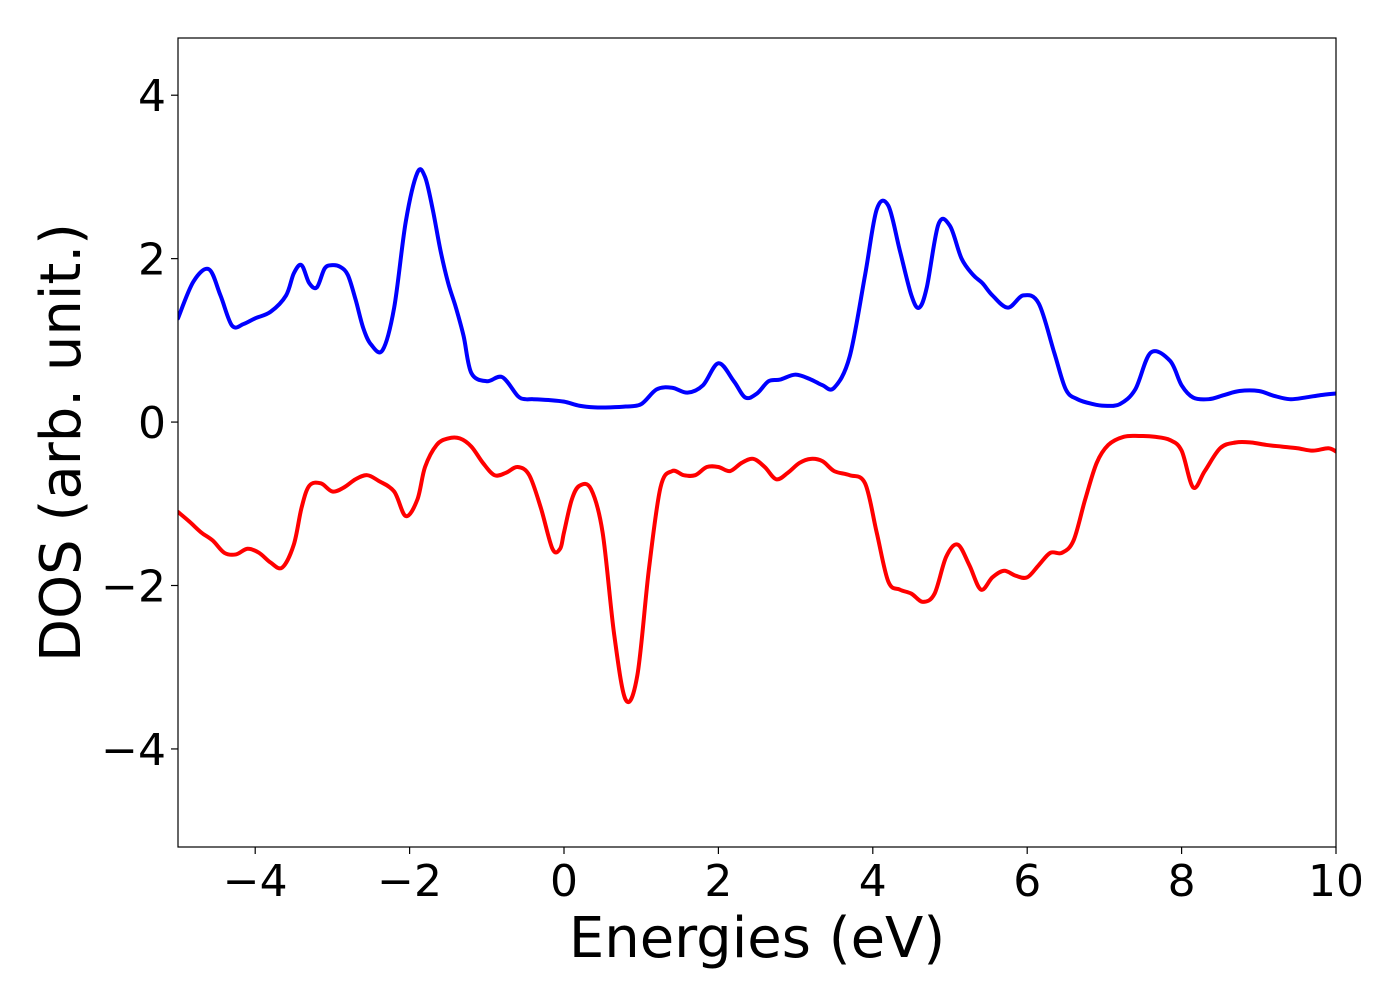  I want to click on y-tick-label: 0, so click(152, 423).